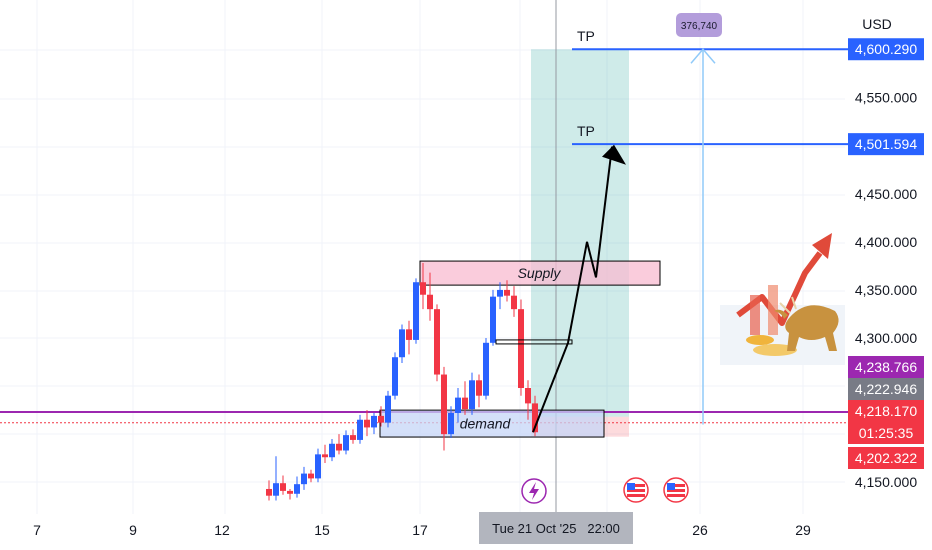 Image resolution: width=932 pixels, height=550 pixels. Describe the element at coordinates (534, 342) in the screenshot. I see `retest-level-box` at that location.